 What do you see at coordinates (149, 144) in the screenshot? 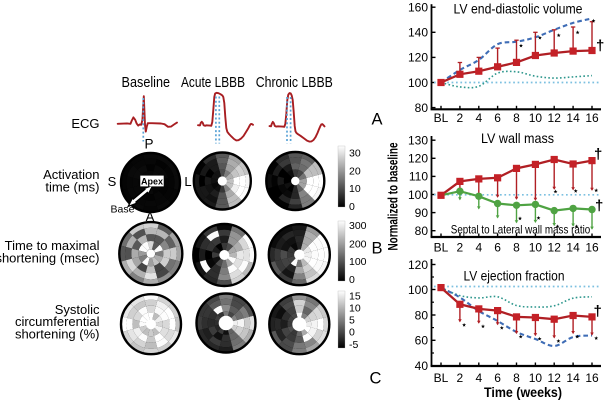
I see `svg-text: P` at bounding box center [149, 144].